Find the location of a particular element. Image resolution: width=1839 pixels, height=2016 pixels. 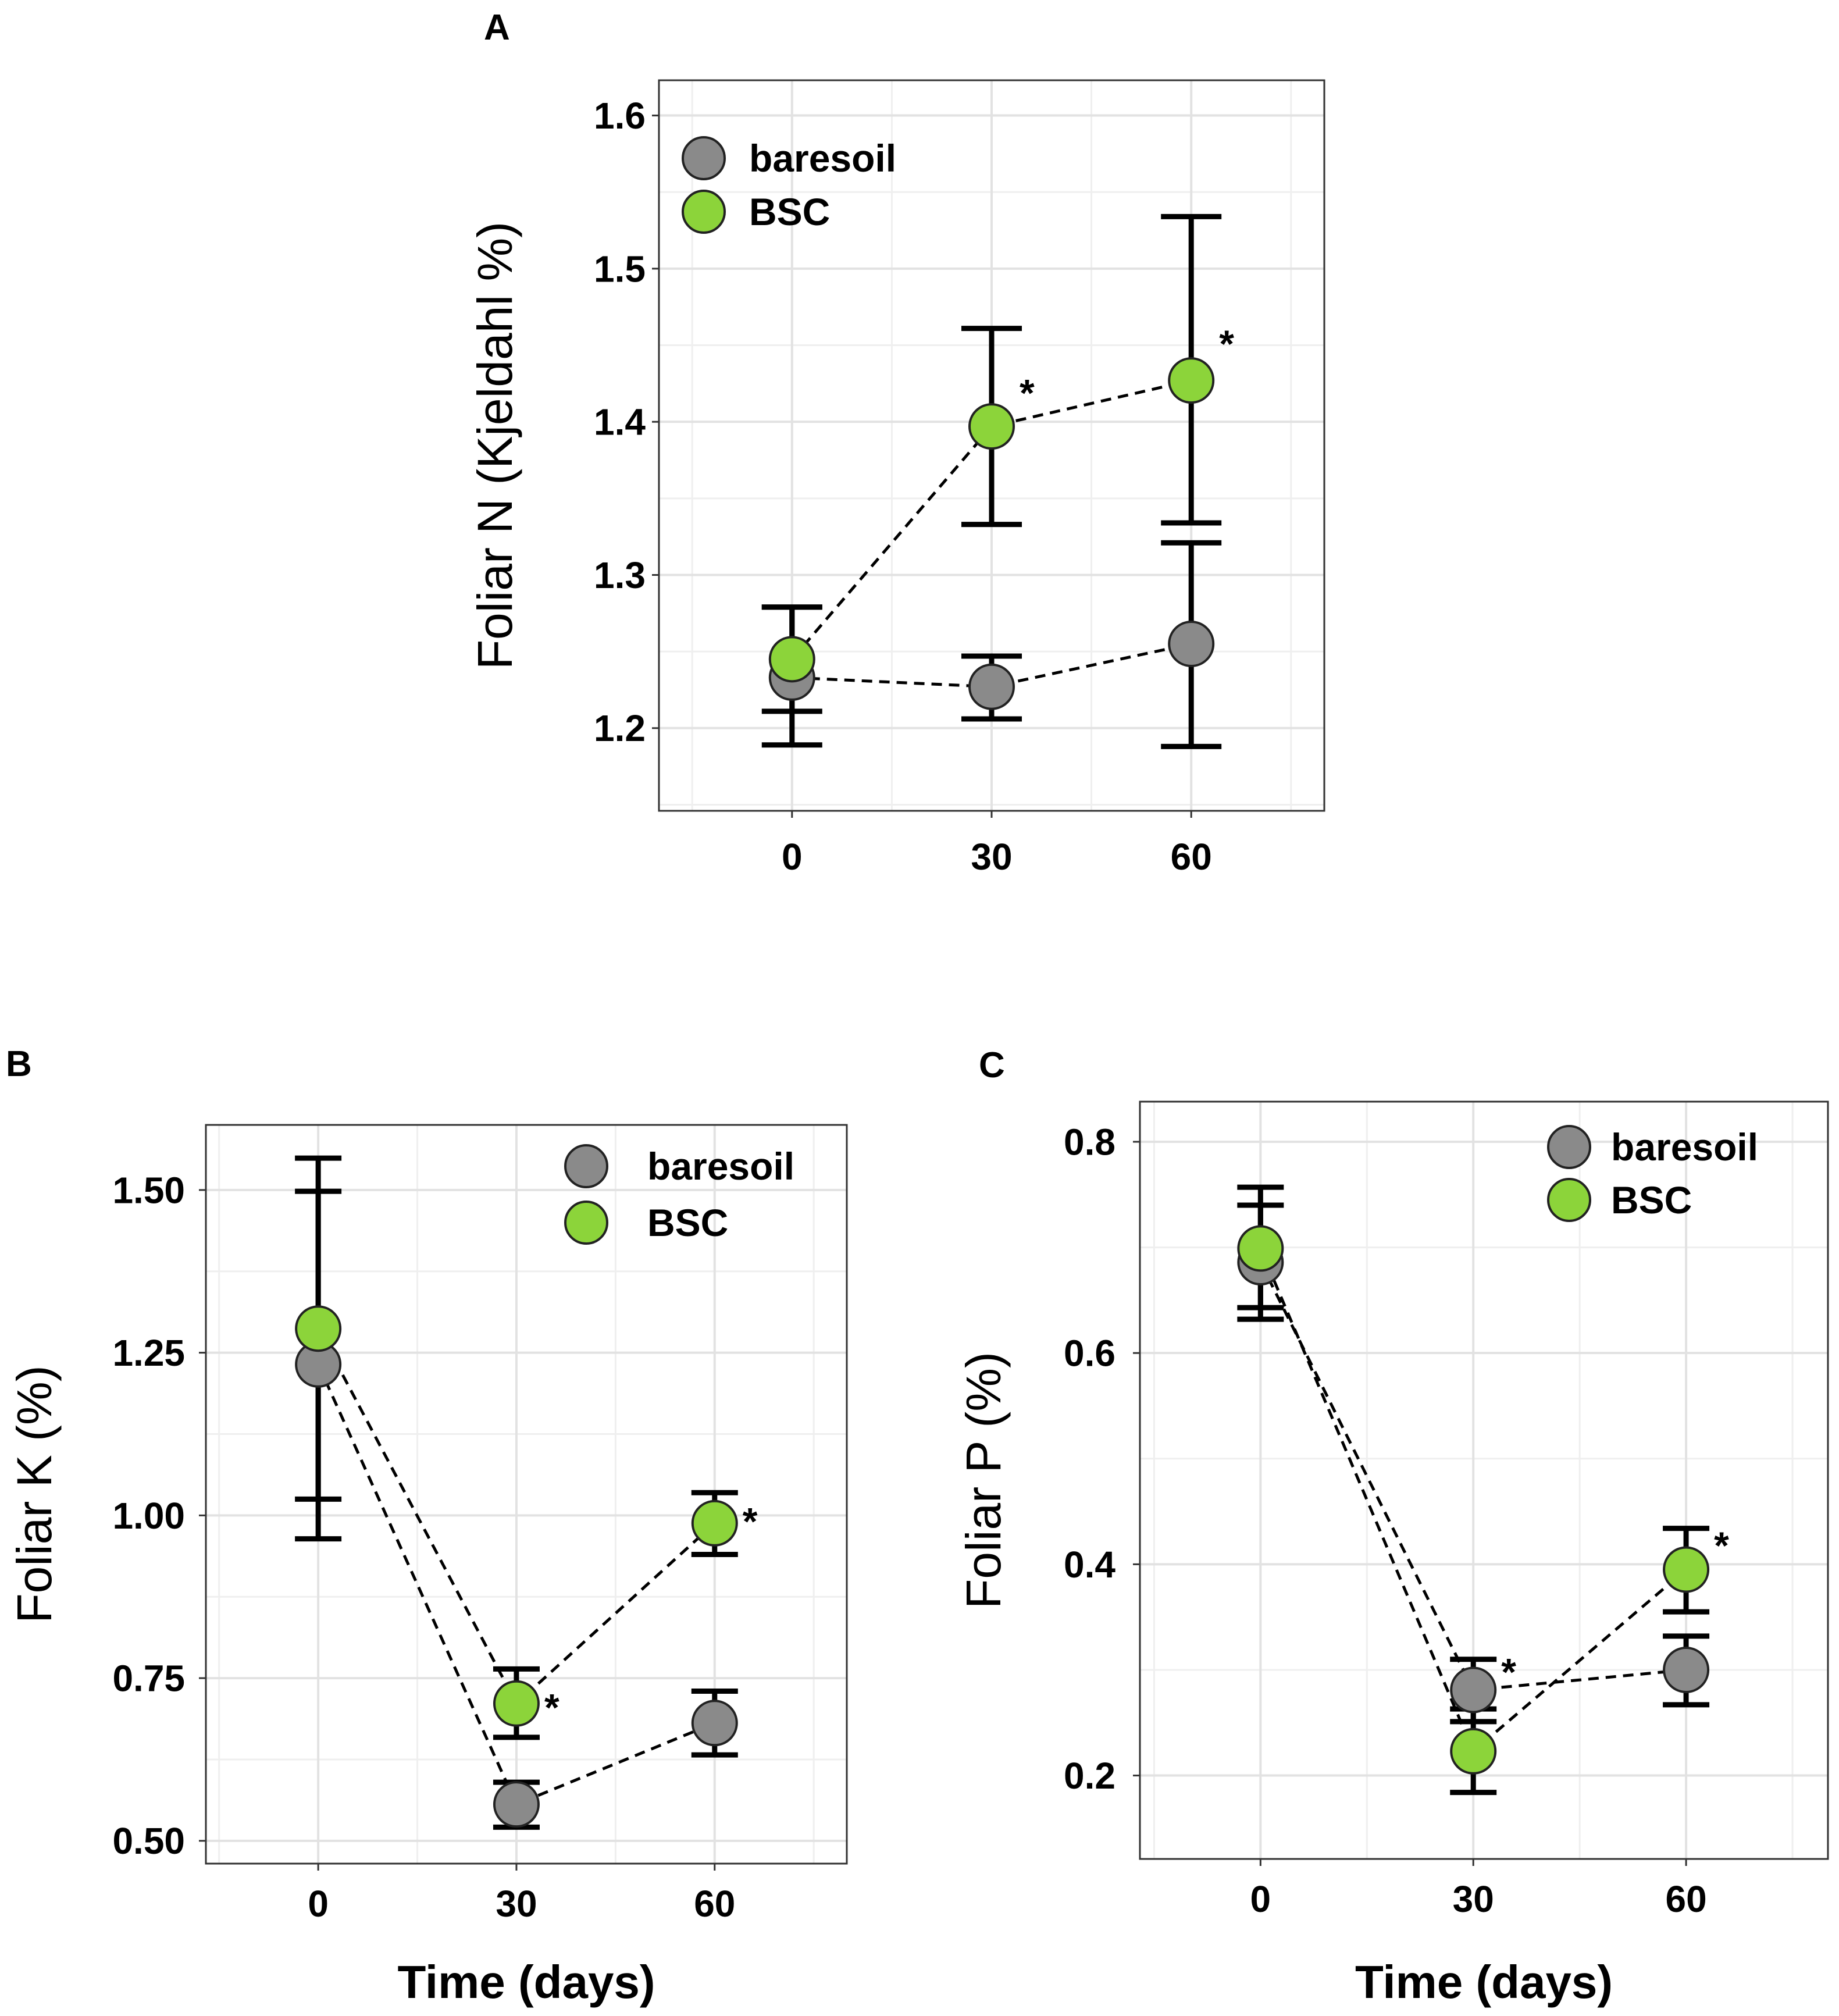

y-axis-title-b: Foliar K (%) is located at coordinates (34, 1494).